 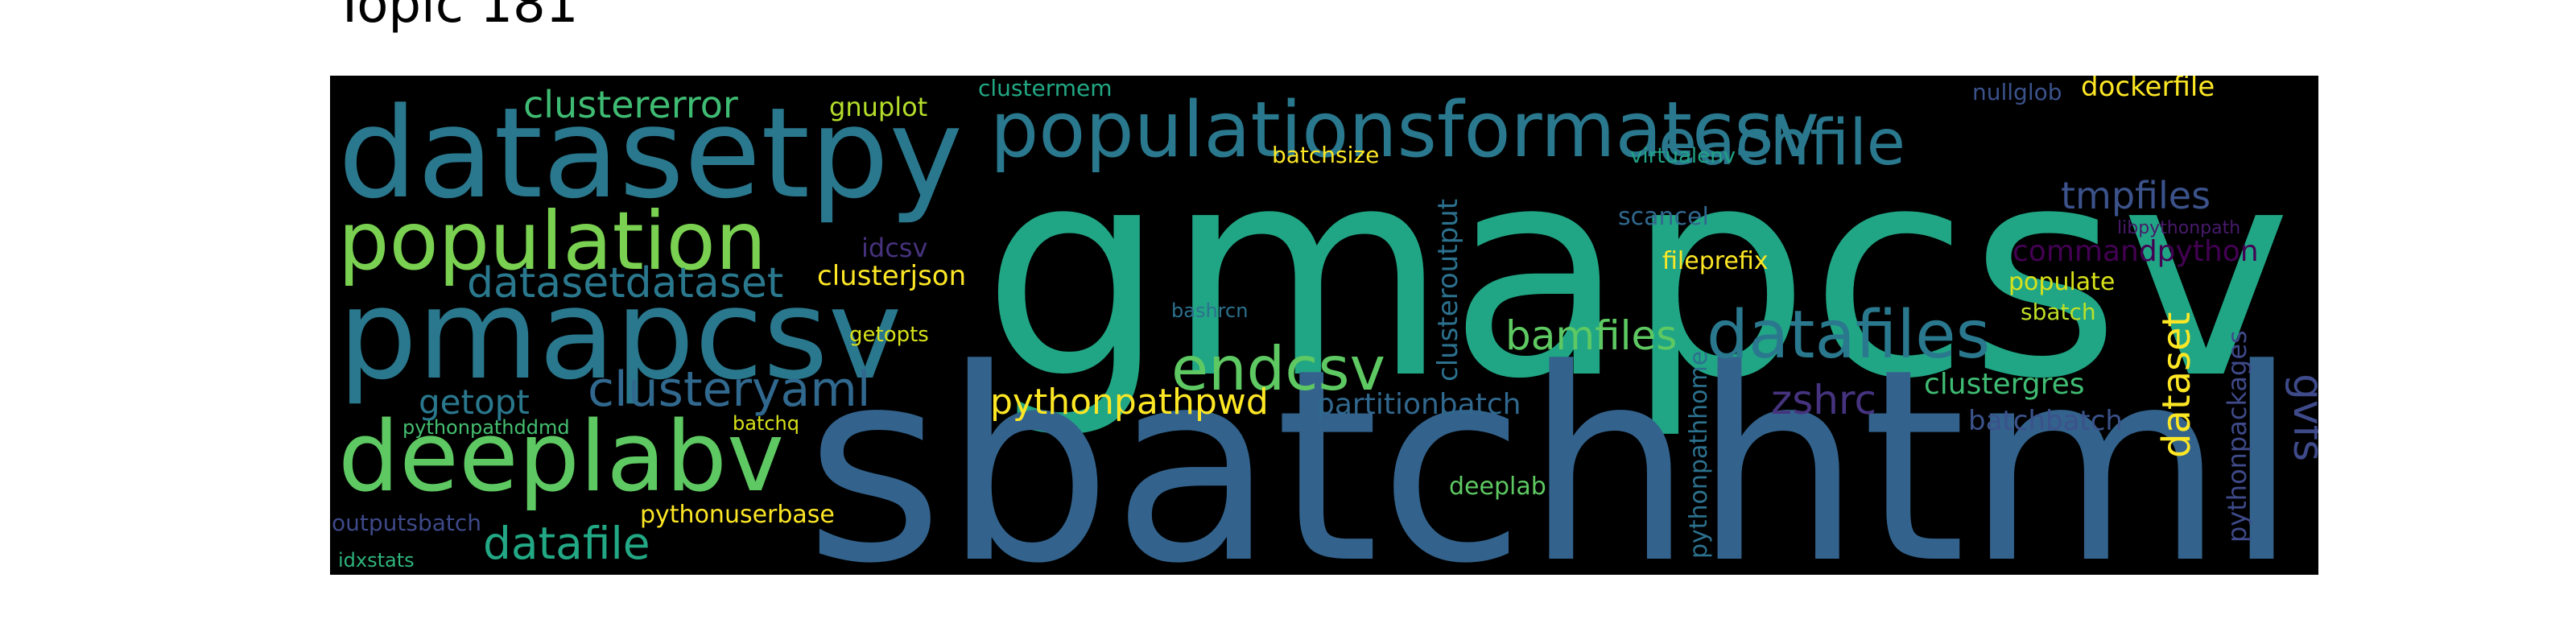 I want to click on word-cloud-term: sbatch, so click(x=2058, y=312).